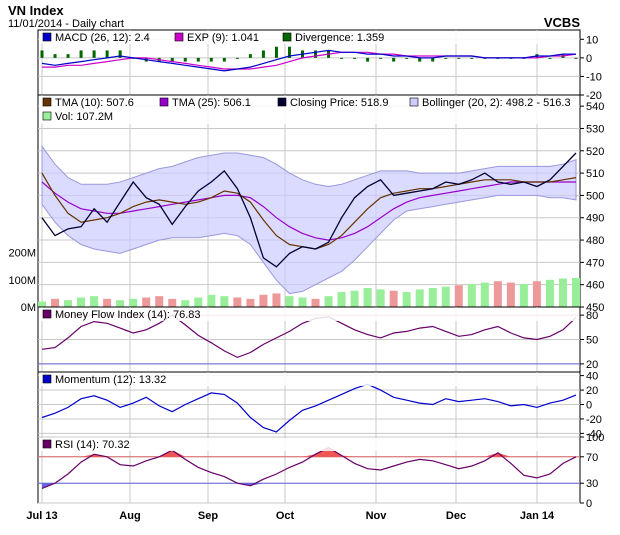  I want to click on price-tick-label-7: 470, so click(595, 263).